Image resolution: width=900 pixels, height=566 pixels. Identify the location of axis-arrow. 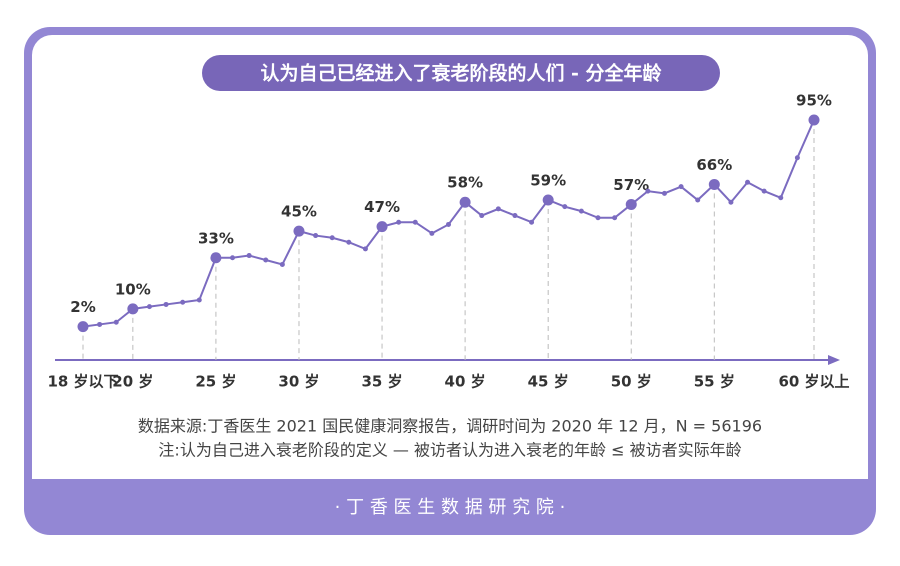
(834, 360).